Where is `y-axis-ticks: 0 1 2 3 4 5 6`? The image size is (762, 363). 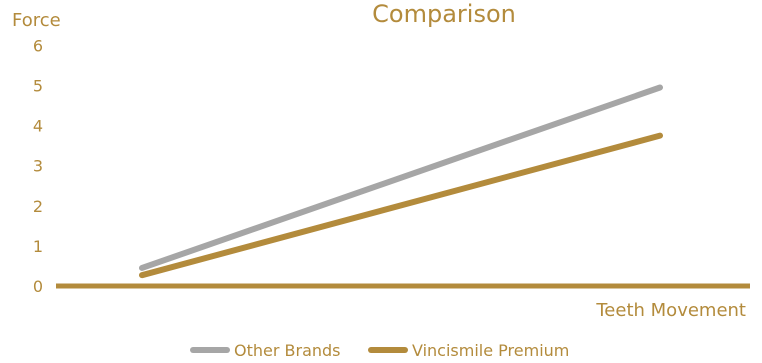
y-axis-ticks: 0 1 2 3 4 5 6 is located at coordinates (38, 166).